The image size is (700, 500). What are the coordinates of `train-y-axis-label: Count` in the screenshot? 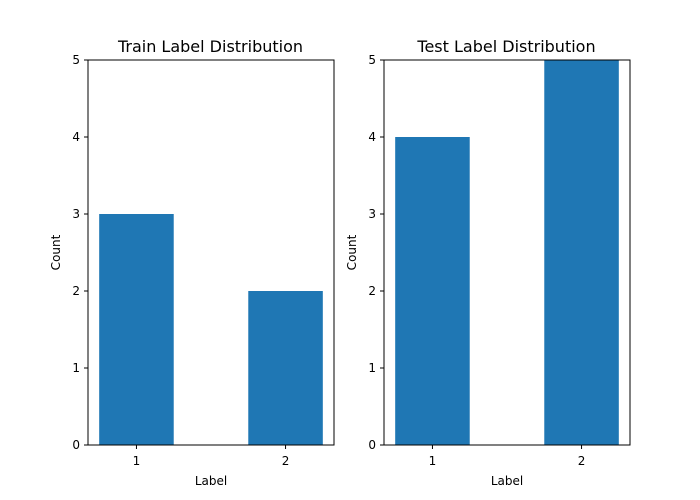 It's located at (56, 252).